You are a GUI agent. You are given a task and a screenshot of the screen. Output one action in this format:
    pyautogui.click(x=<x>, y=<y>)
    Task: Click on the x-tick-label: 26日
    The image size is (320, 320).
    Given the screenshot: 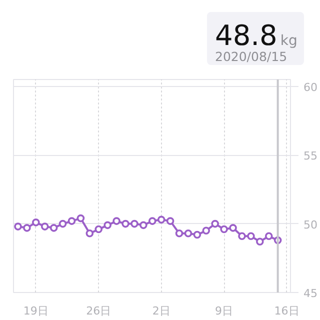 What is the action you would take?
    pyautogui.click(x=99, y=311)
    